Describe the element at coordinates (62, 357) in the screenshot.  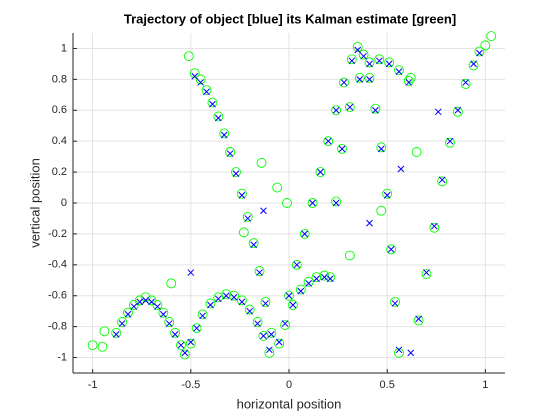
I see `y-tick-label: -1` at that location.